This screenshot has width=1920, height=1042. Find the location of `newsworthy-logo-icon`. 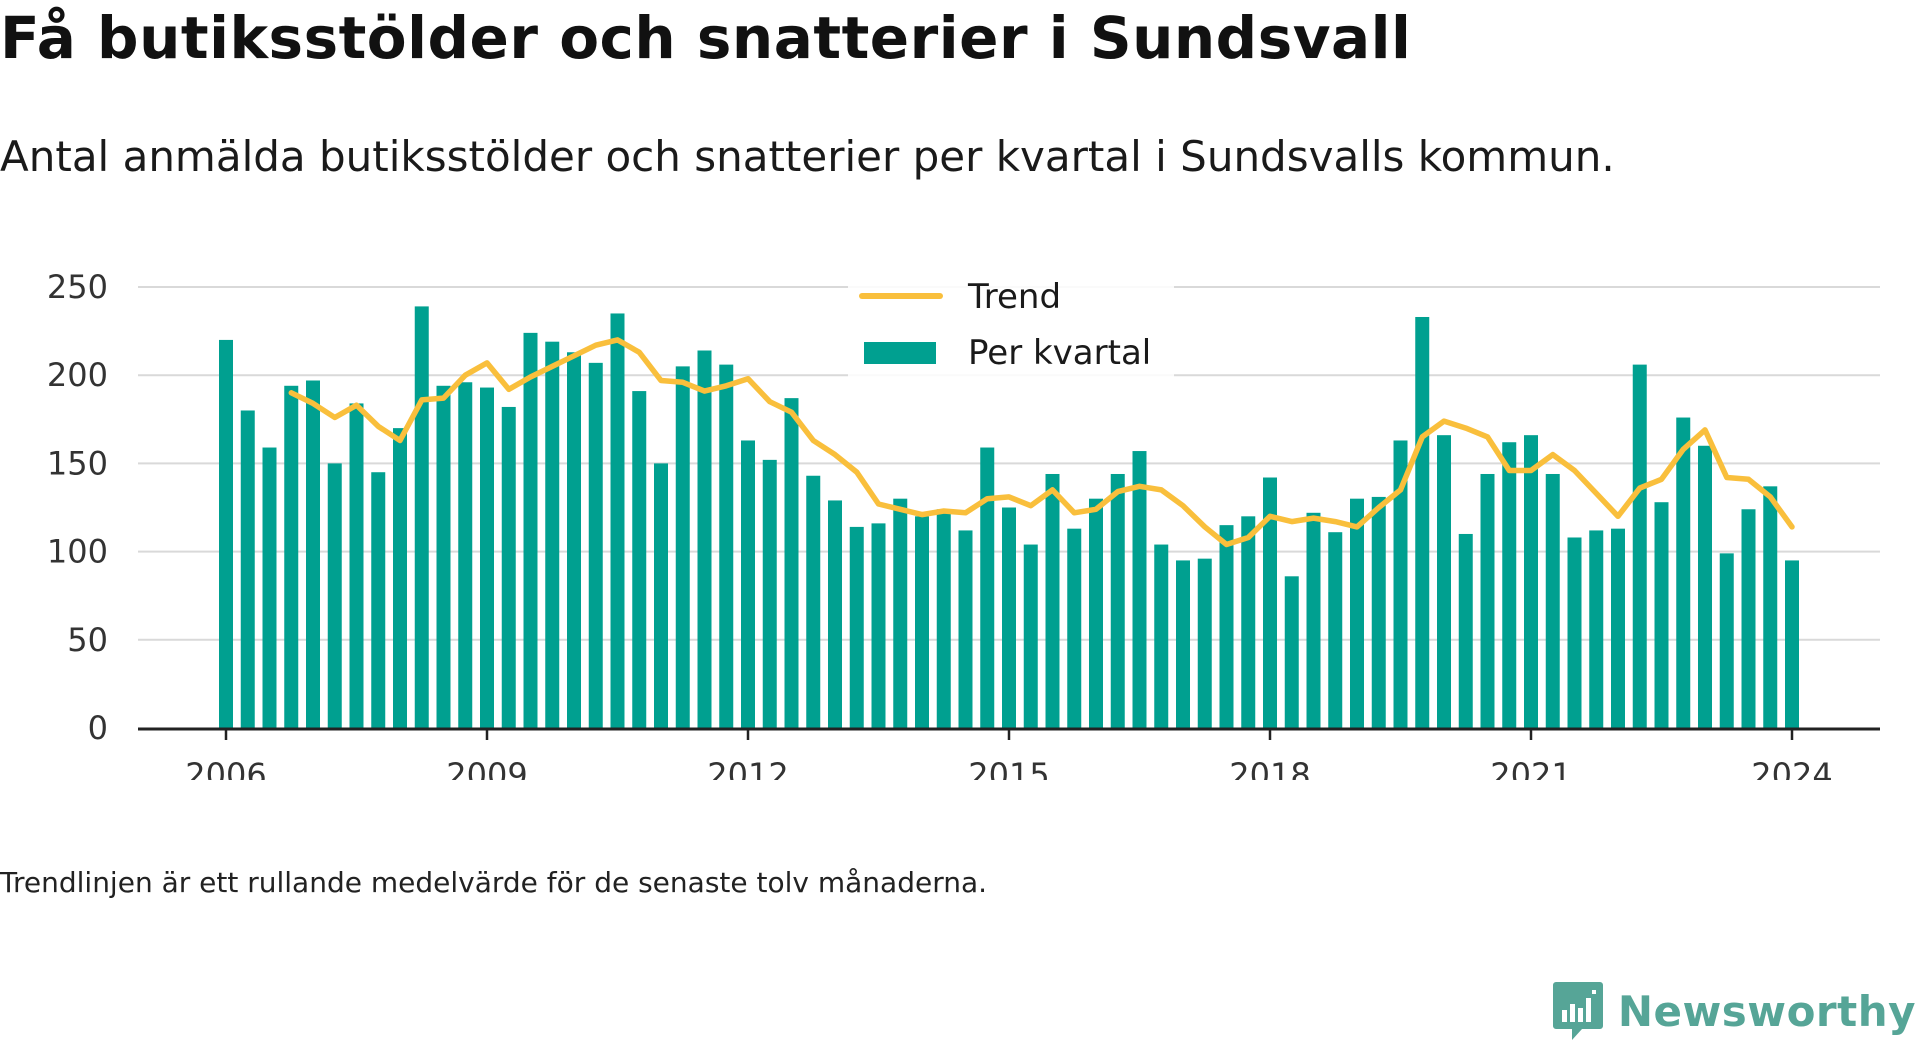

newsworthy-logo-icon is located at coordinates (1577, 1011).